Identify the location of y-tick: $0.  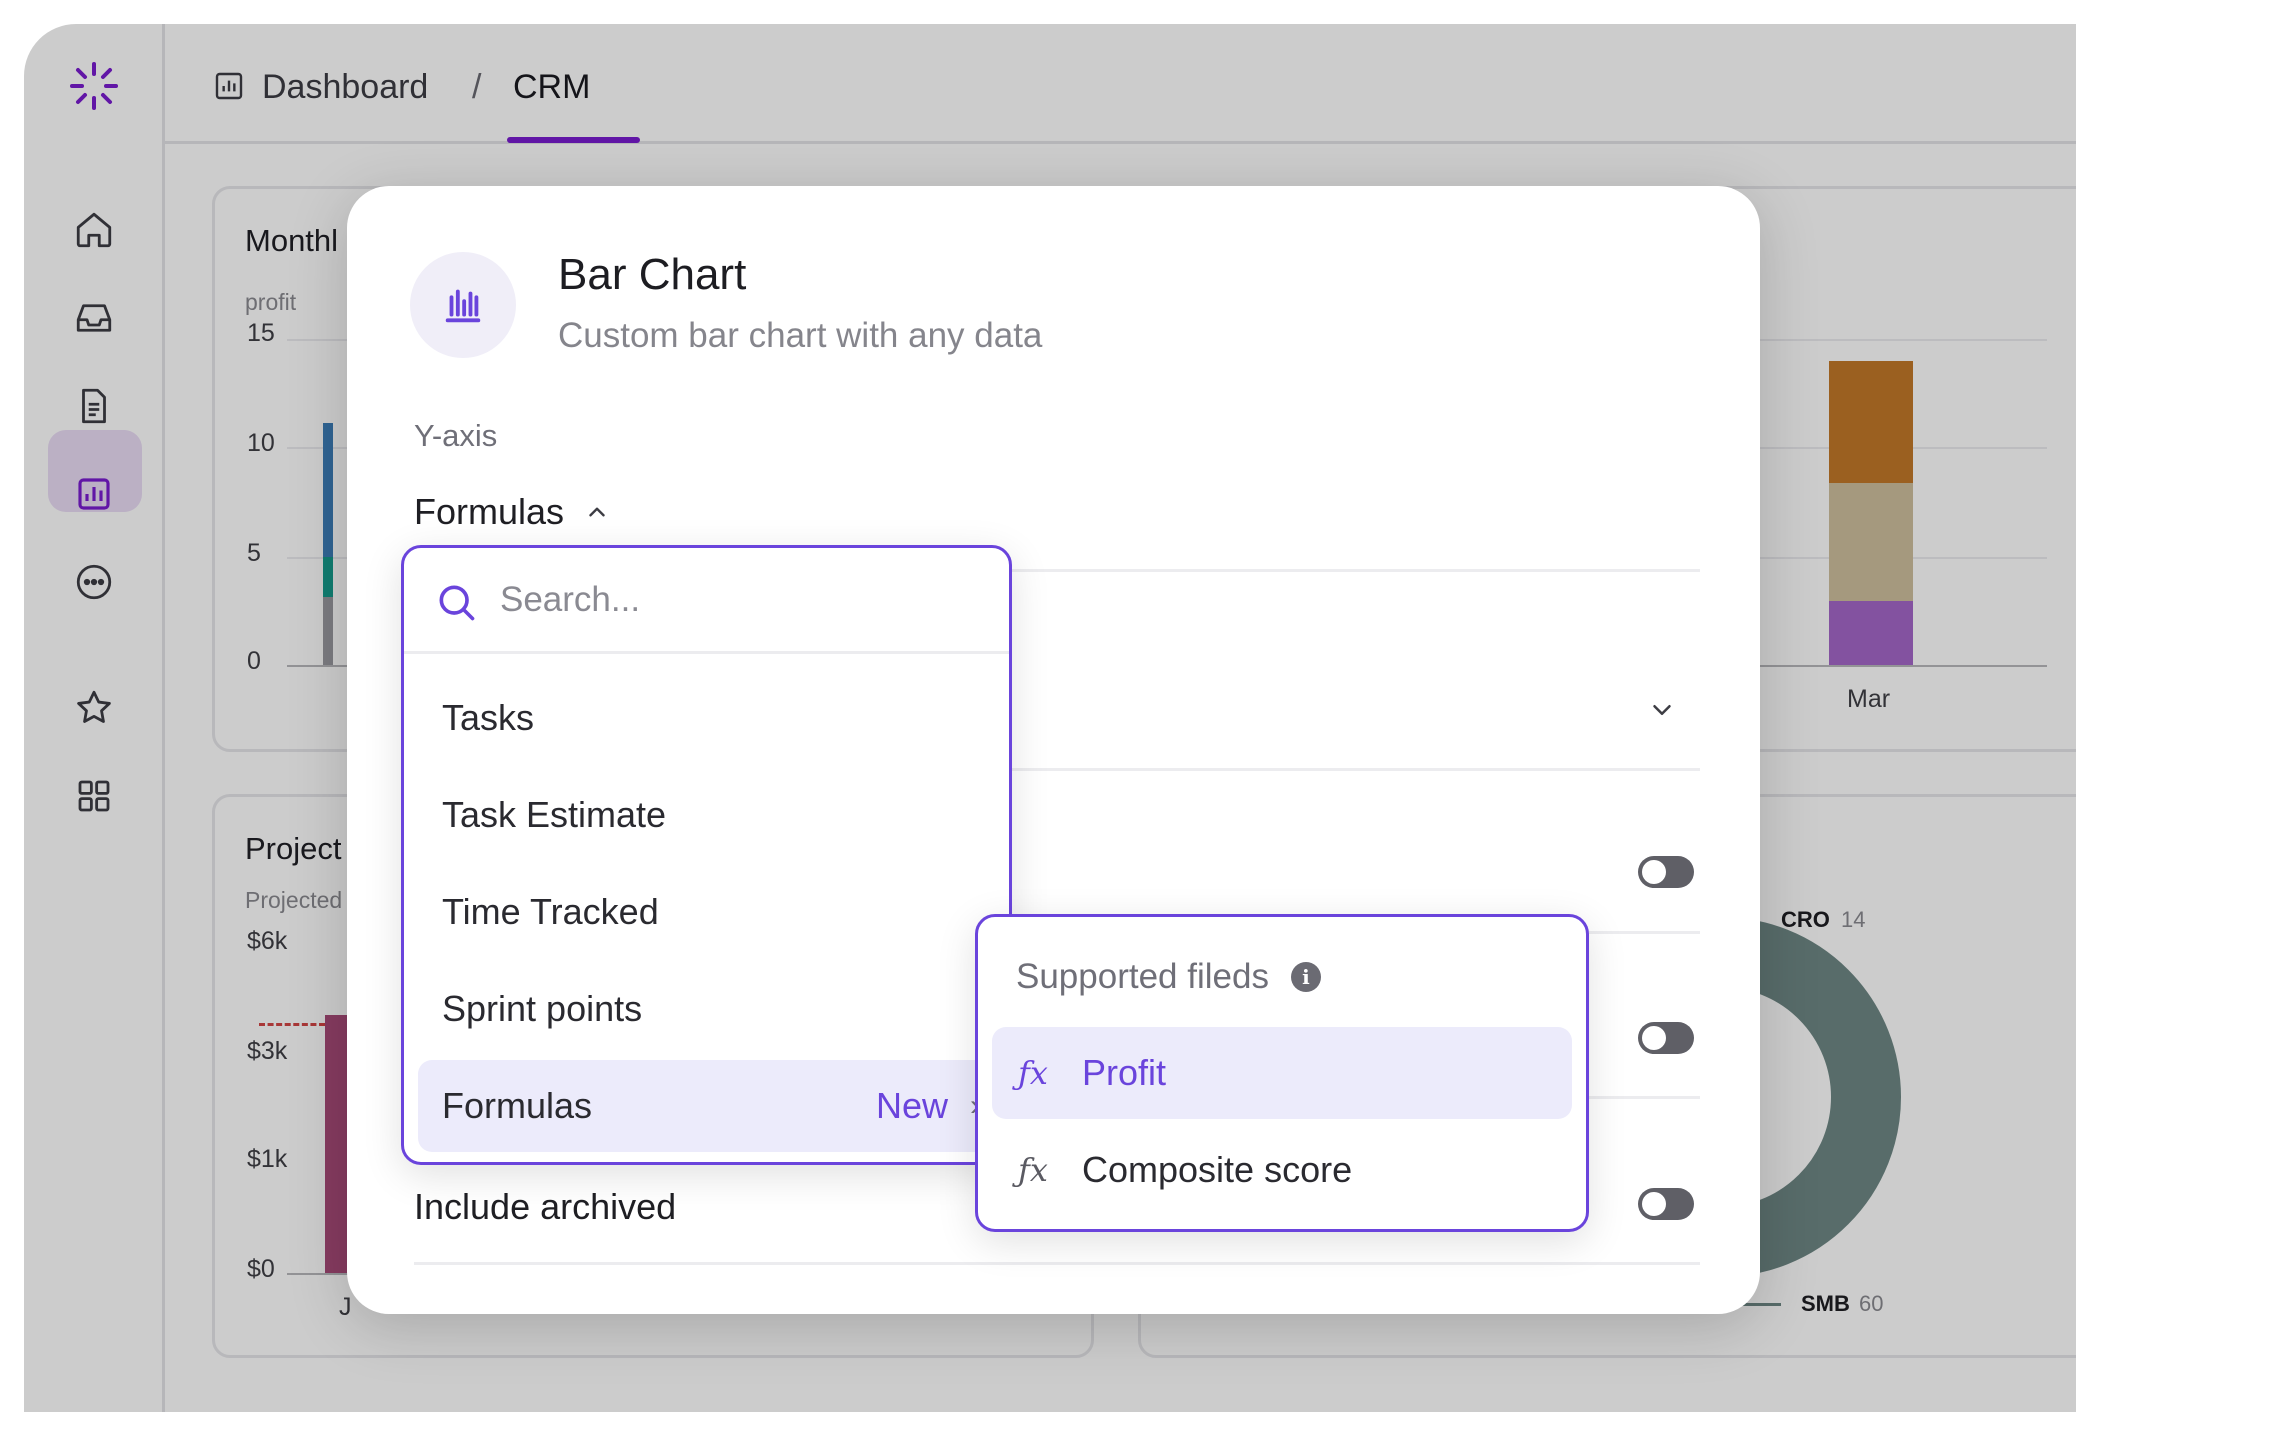
(261, 1269).